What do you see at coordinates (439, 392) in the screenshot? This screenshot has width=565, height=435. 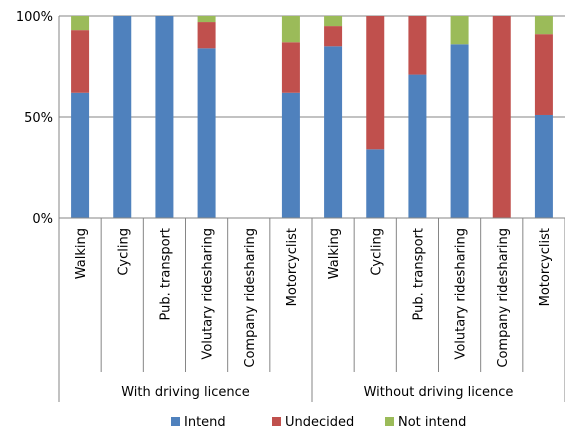 I see `group-label: Without driving licence` at bounding box center [439, 392].